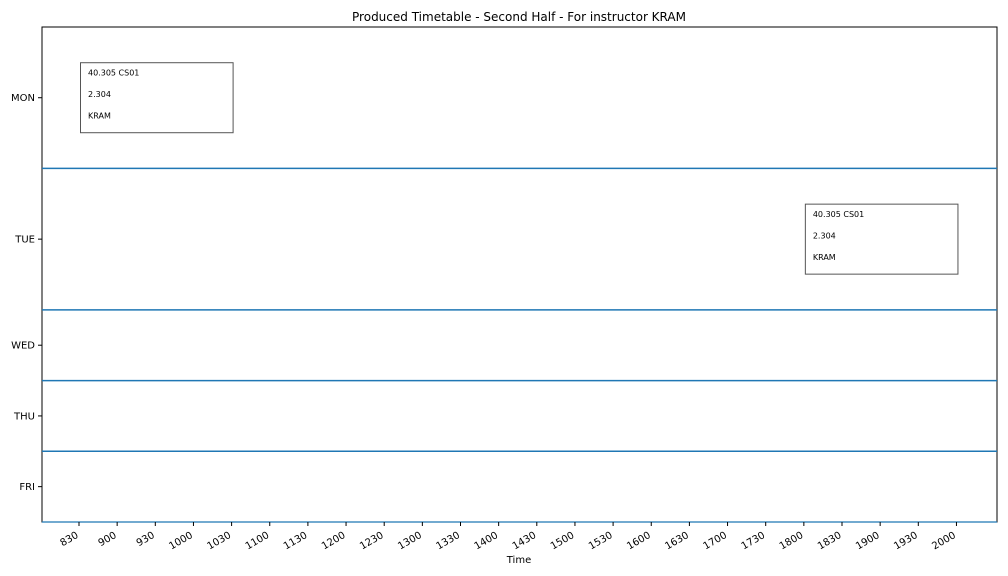  I want to click on x-tick-label: 1500, so click(563, 541).